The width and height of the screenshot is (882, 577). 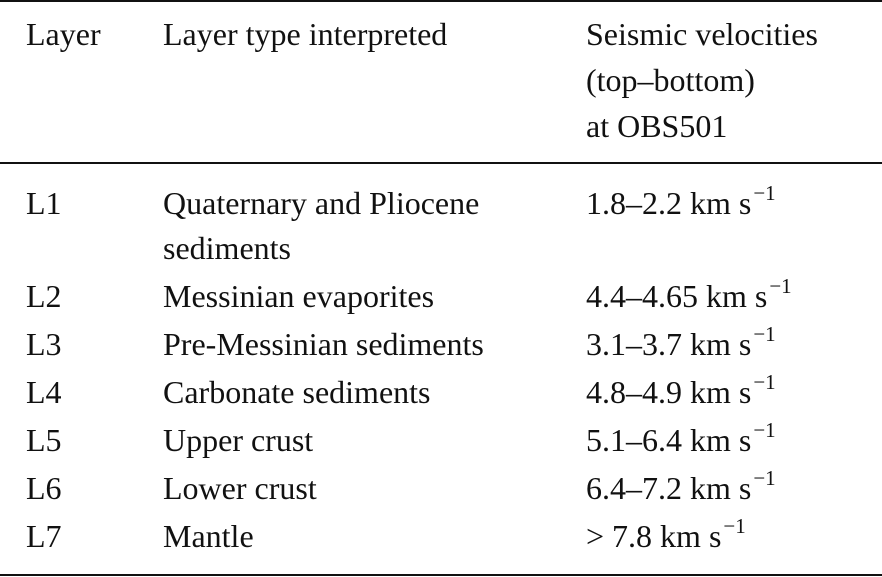 What do you see at coordinates (44, 344) in the screenshot?
I see `table-cell: L3` at bounding box center [44, 344].